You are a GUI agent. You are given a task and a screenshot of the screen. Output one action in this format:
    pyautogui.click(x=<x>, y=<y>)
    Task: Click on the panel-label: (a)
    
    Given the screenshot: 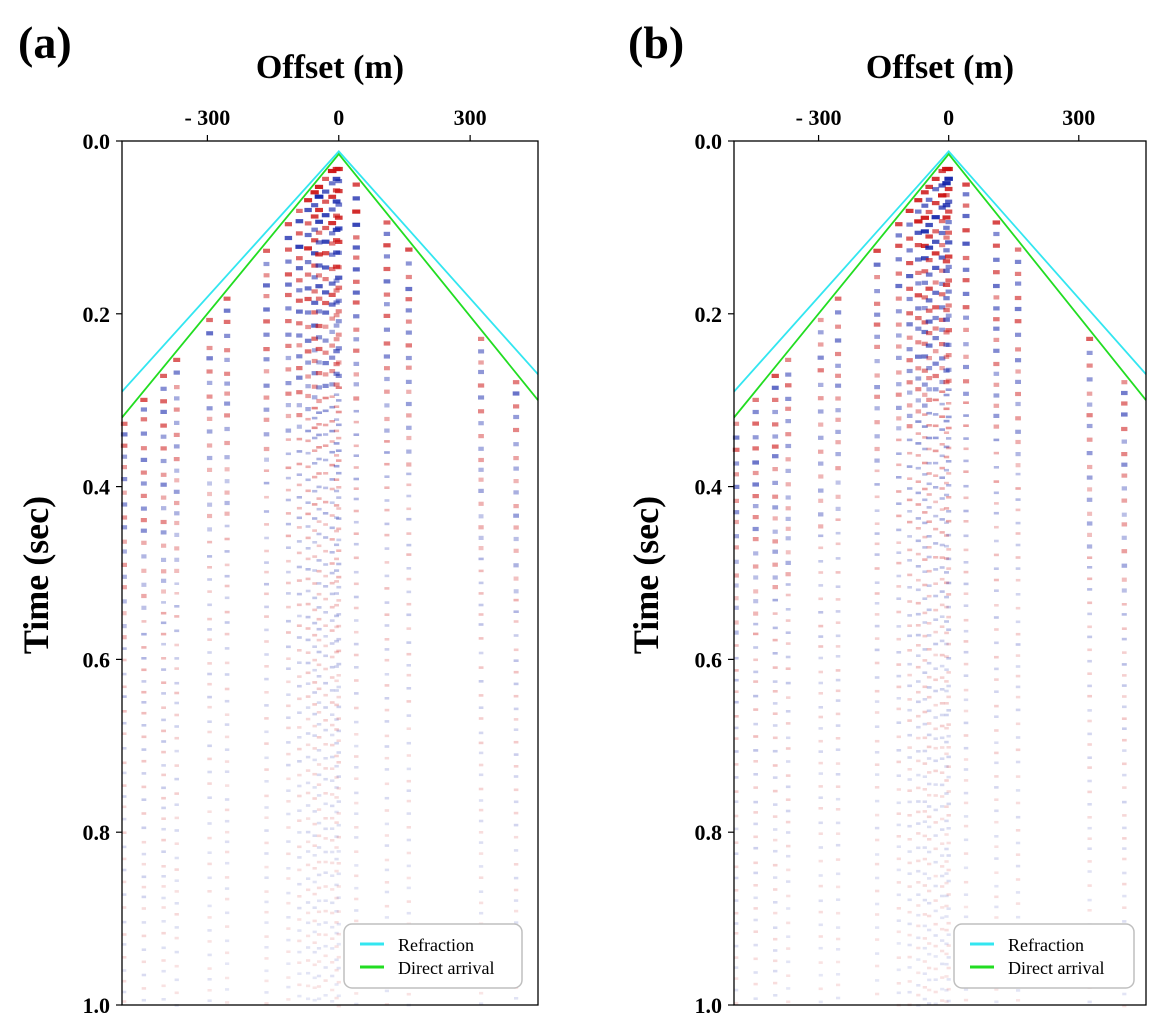 What is the action you would take?
    pyautogui.click(x=45, y=42)
    